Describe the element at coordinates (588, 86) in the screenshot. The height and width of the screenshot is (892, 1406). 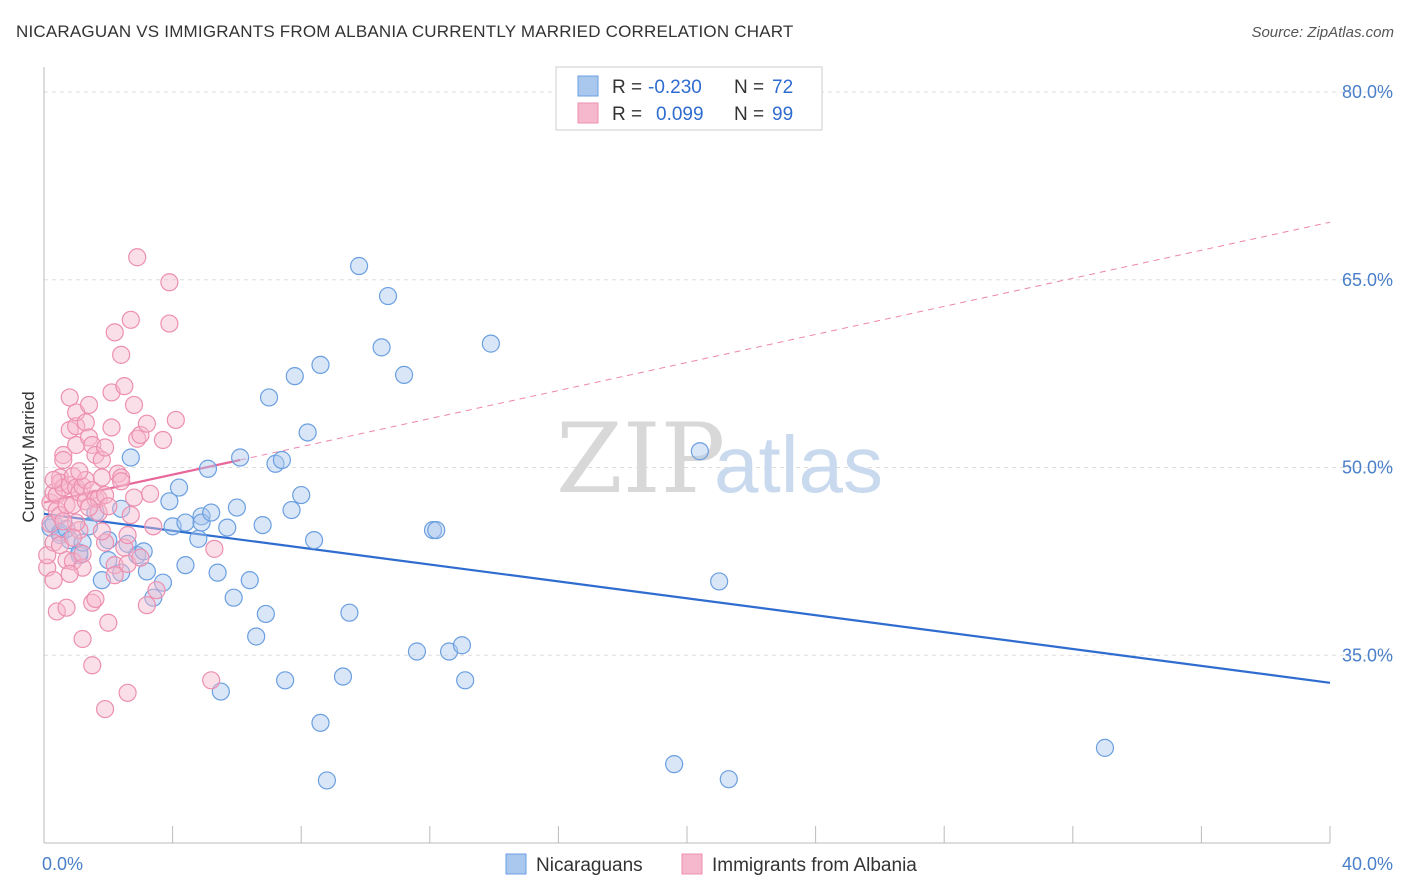
I see `legend-swatch-blue` at that location.